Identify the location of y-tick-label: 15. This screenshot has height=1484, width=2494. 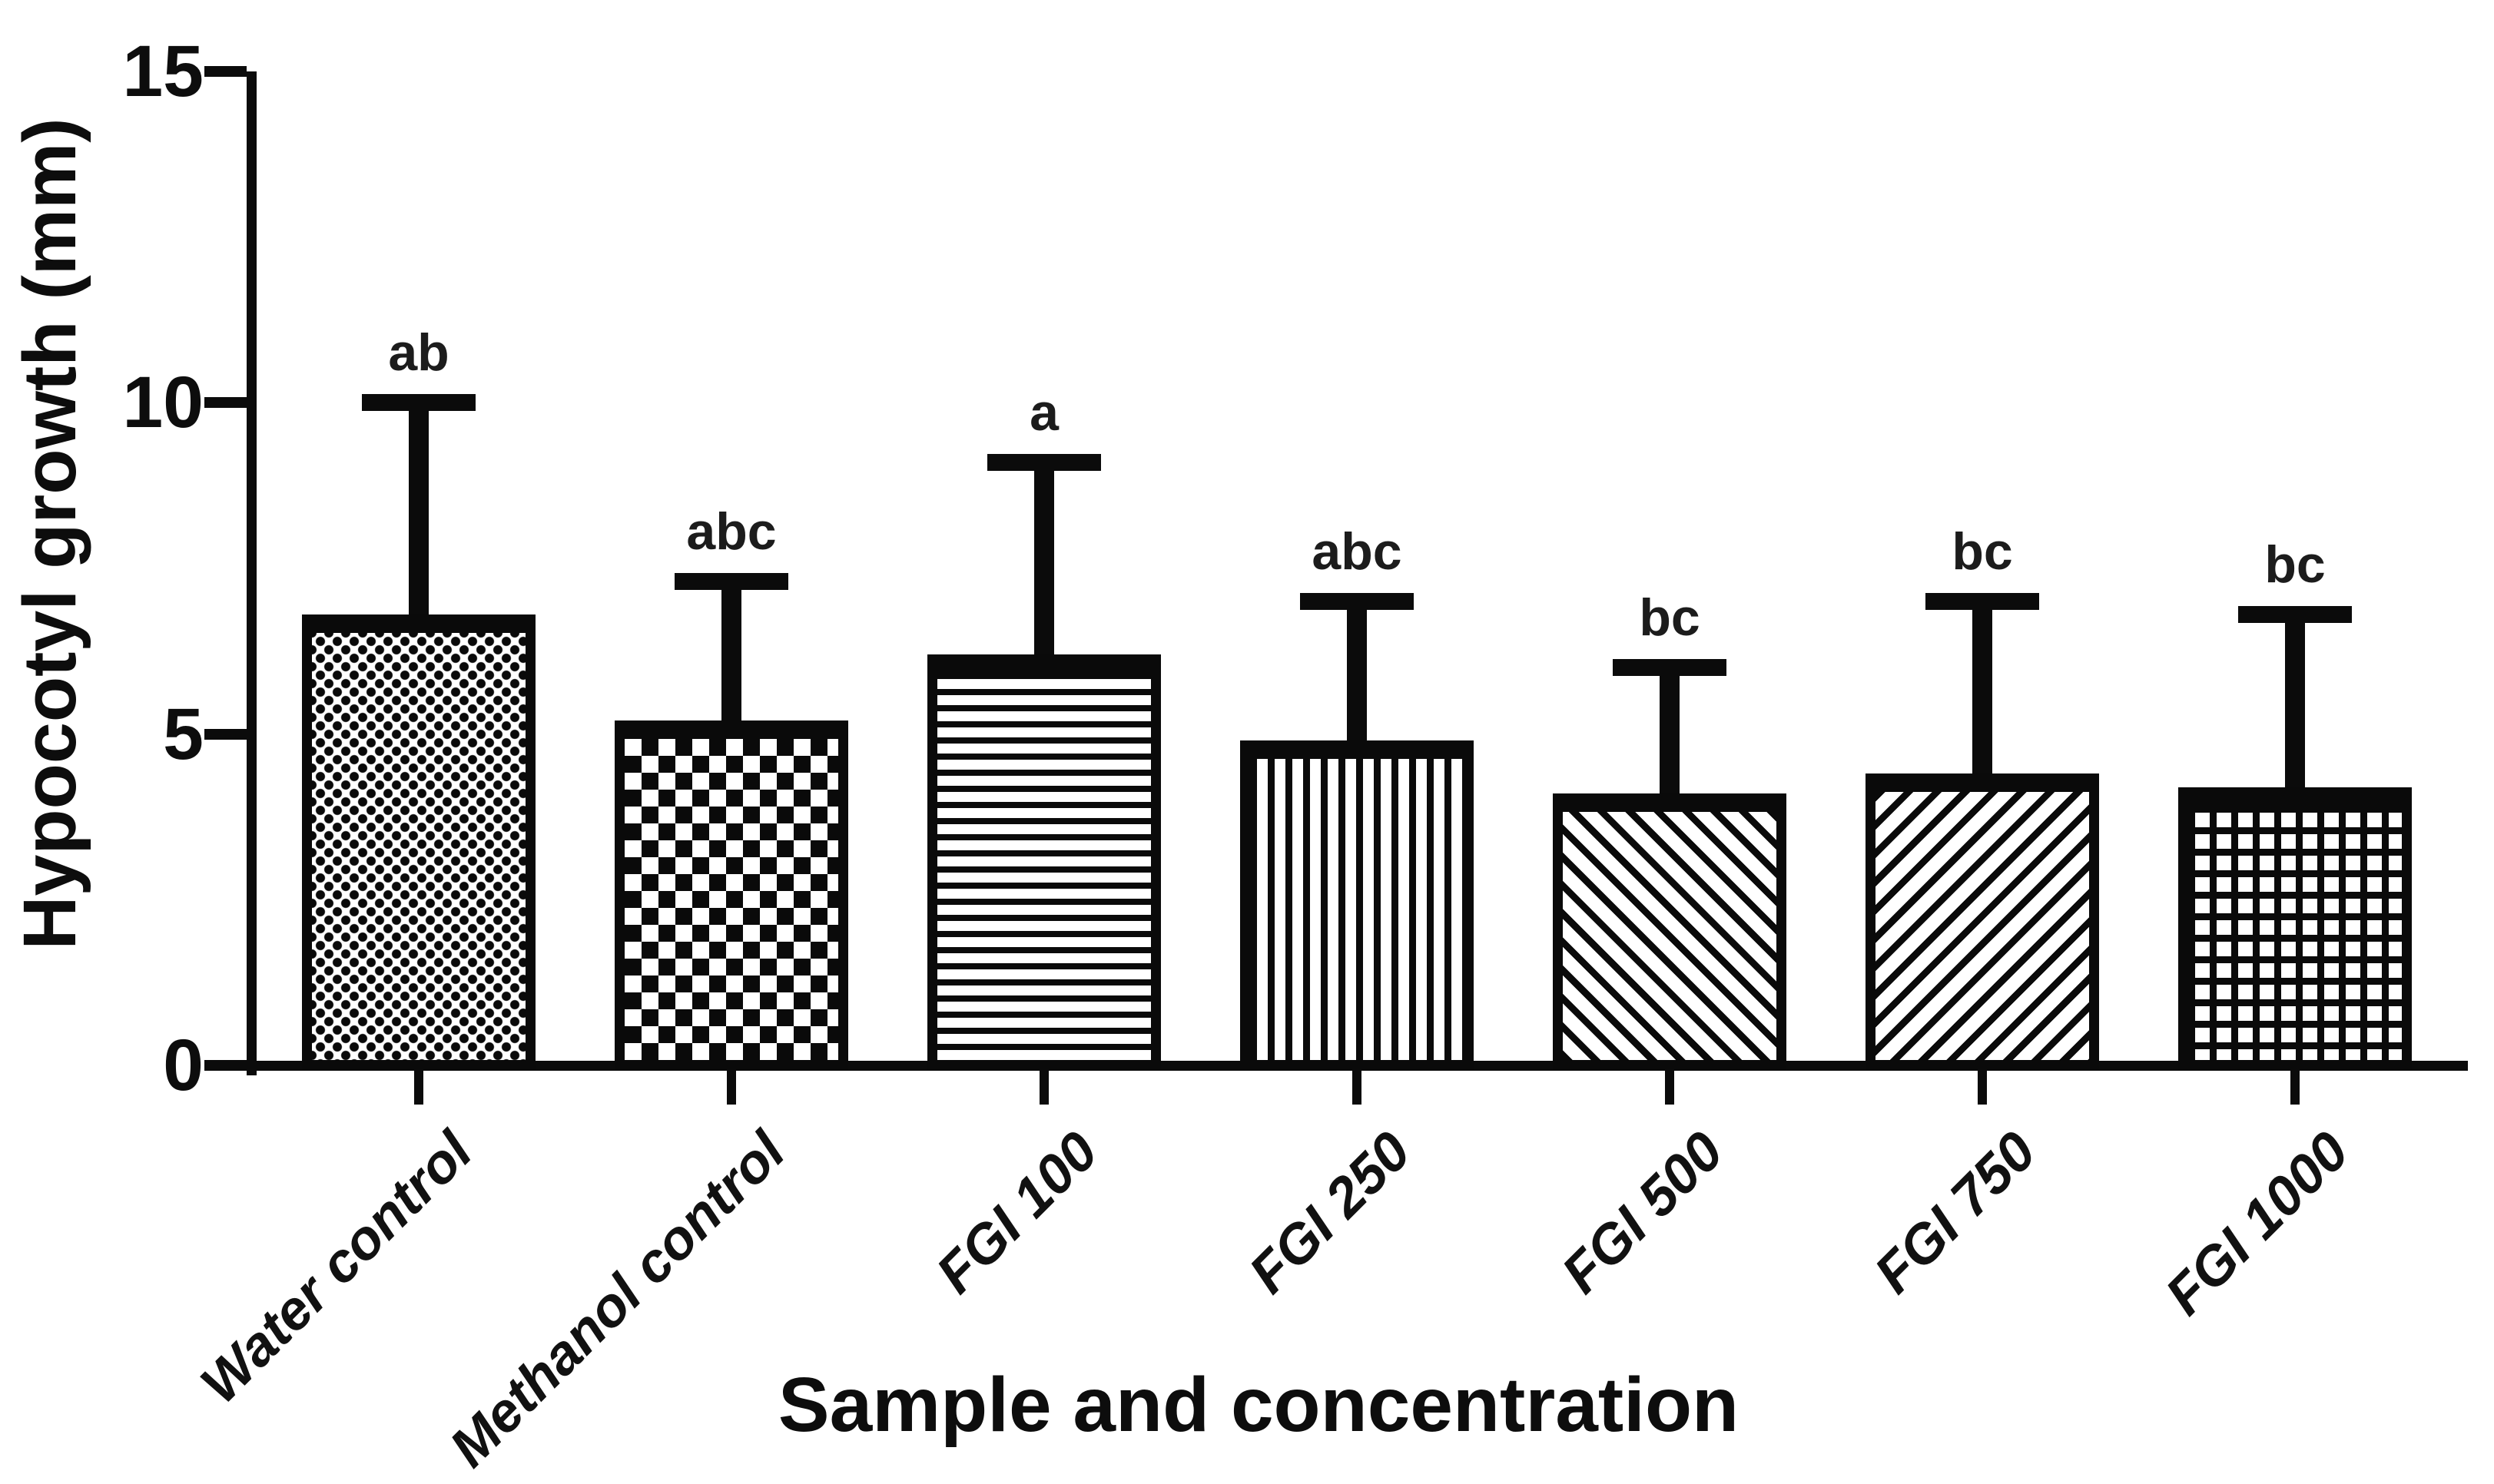
(163, 71).